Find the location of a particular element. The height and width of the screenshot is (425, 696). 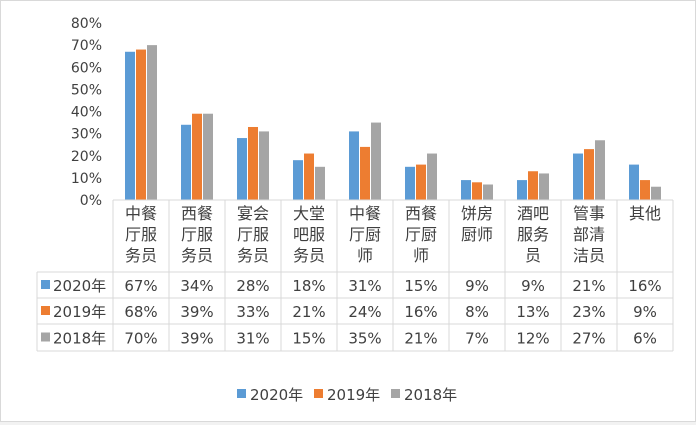

bar-2019年-5 is located at coordinates (421, 182).